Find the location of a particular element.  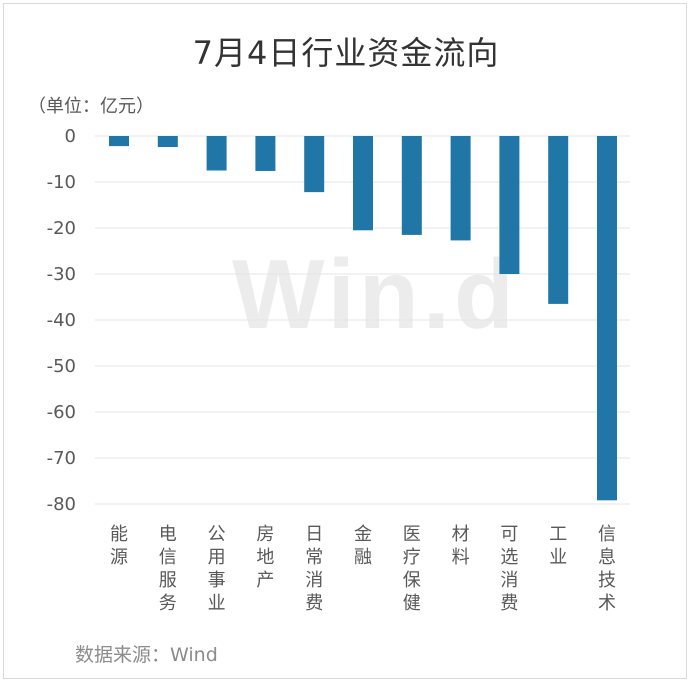

y-tick-label: -30 is located at coordinates (61, 274).